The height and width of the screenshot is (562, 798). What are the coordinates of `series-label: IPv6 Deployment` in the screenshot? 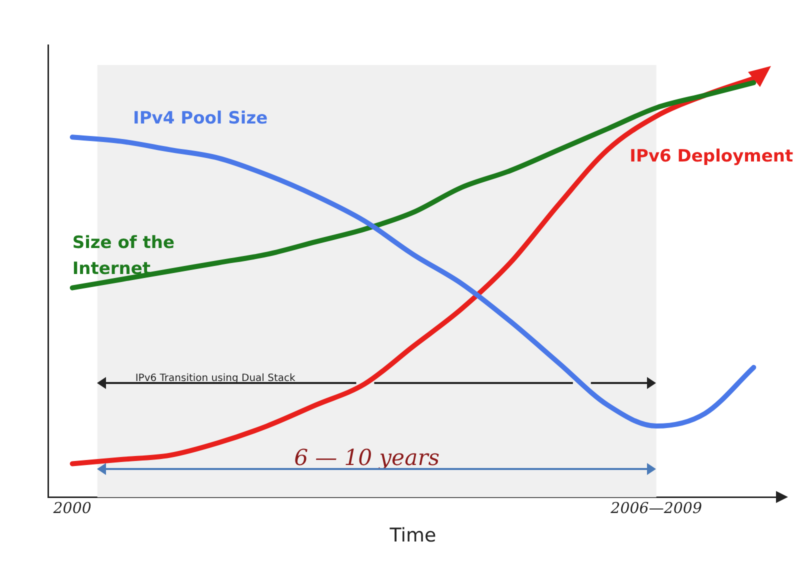 It's located at (712, 156).